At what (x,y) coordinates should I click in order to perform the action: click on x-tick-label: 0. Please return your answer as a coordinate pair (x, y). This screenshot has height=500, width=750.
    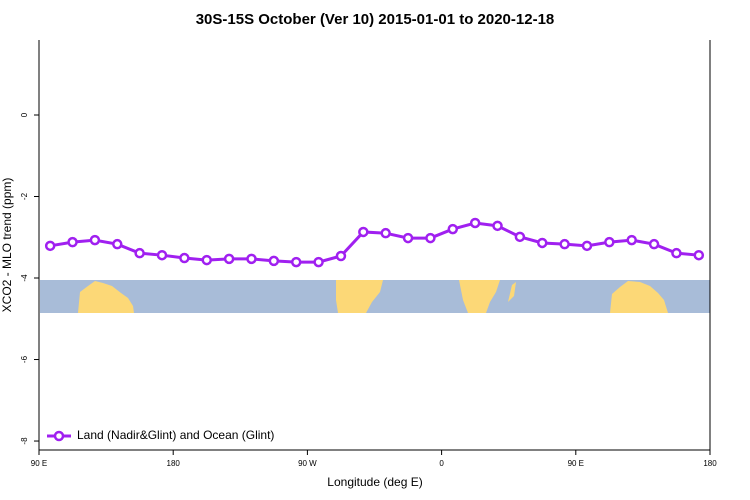
    Looking at the image, I should click on (441, 463).